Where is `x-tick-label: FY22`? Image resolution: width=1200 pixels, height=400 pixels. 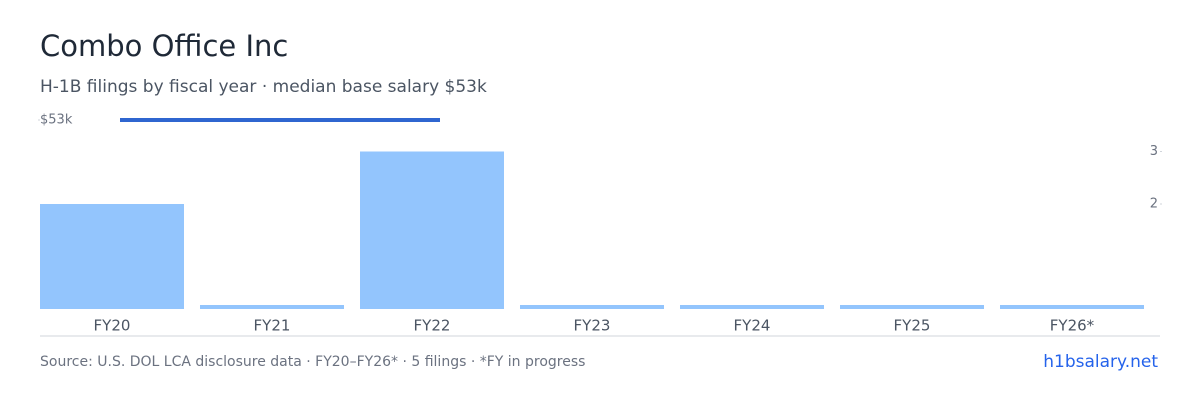 x-tick-label: FY22 is located at coordinates (432, 326).